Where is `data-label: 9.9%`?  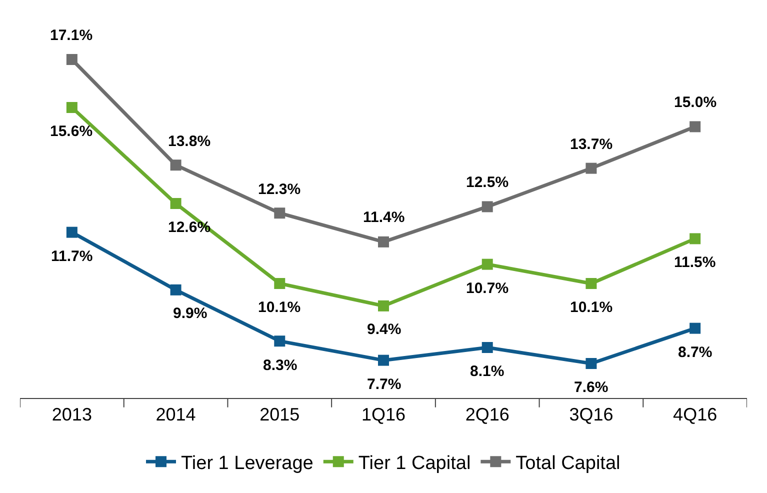 data-label: 9.9% is located at coordinates (190, 313).